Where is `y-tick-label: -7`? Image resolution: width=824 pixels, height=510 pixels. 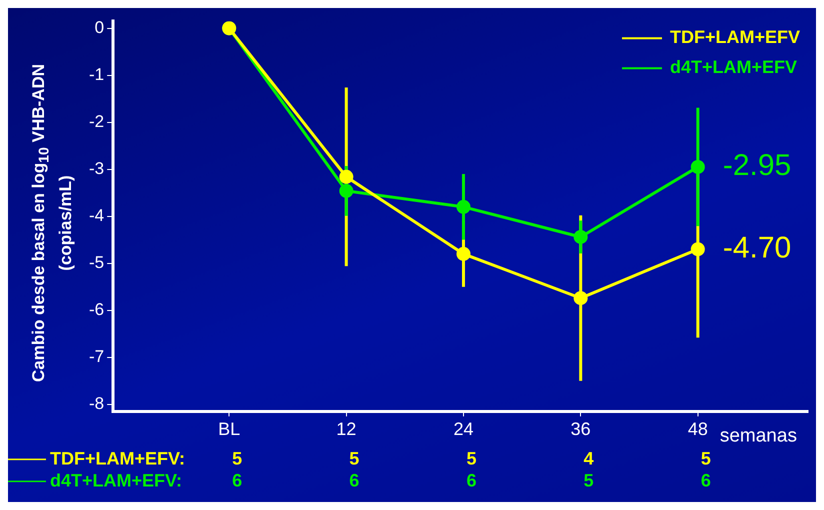 y-tick-label: -7 is located at coordinates (96, 356).